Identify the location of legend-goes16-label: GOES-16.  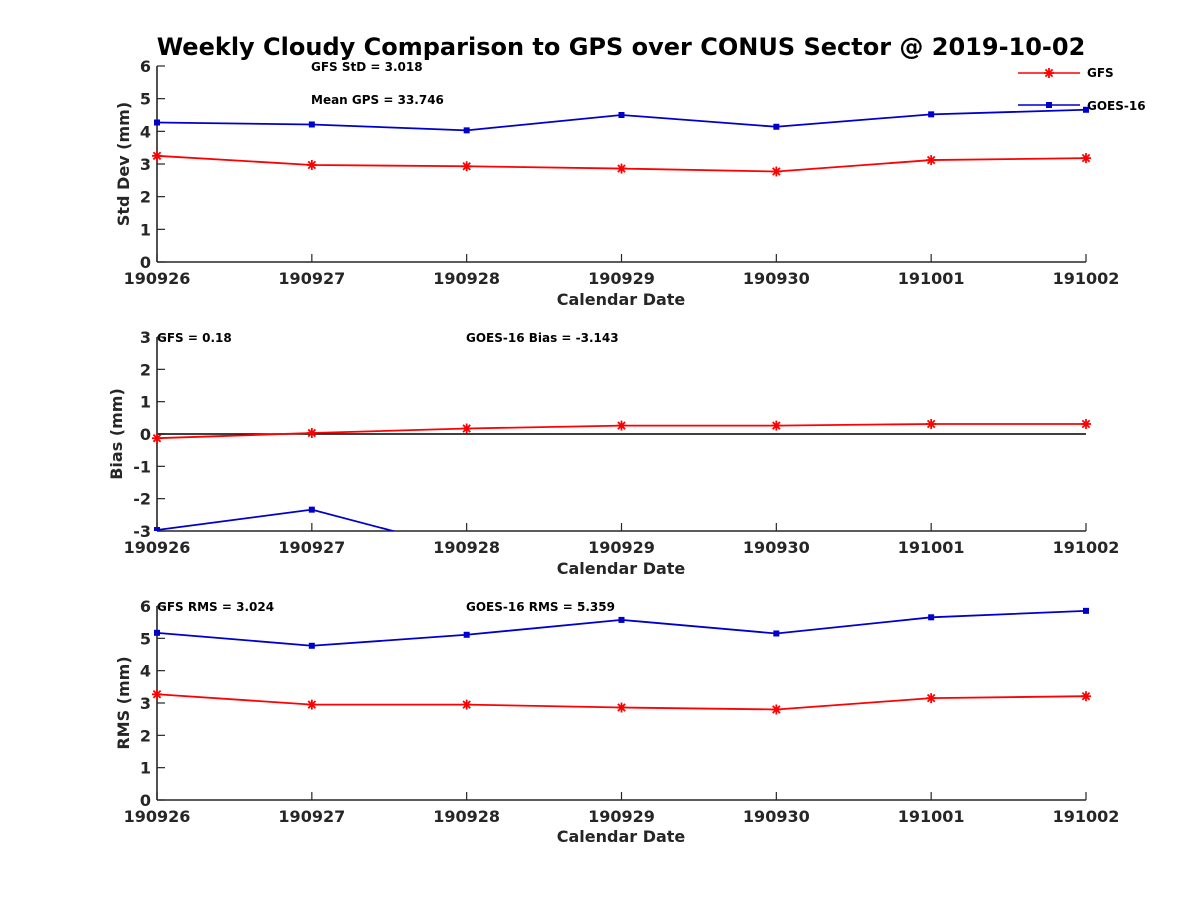
(1116, 106).